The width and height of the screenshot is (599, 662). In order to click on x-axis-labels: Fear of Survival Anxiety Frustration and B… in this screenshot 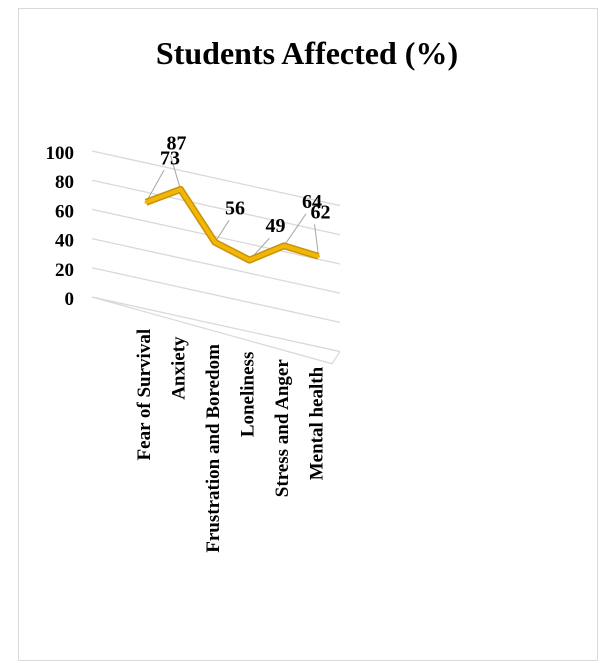, I will do `click(231, 441)`.